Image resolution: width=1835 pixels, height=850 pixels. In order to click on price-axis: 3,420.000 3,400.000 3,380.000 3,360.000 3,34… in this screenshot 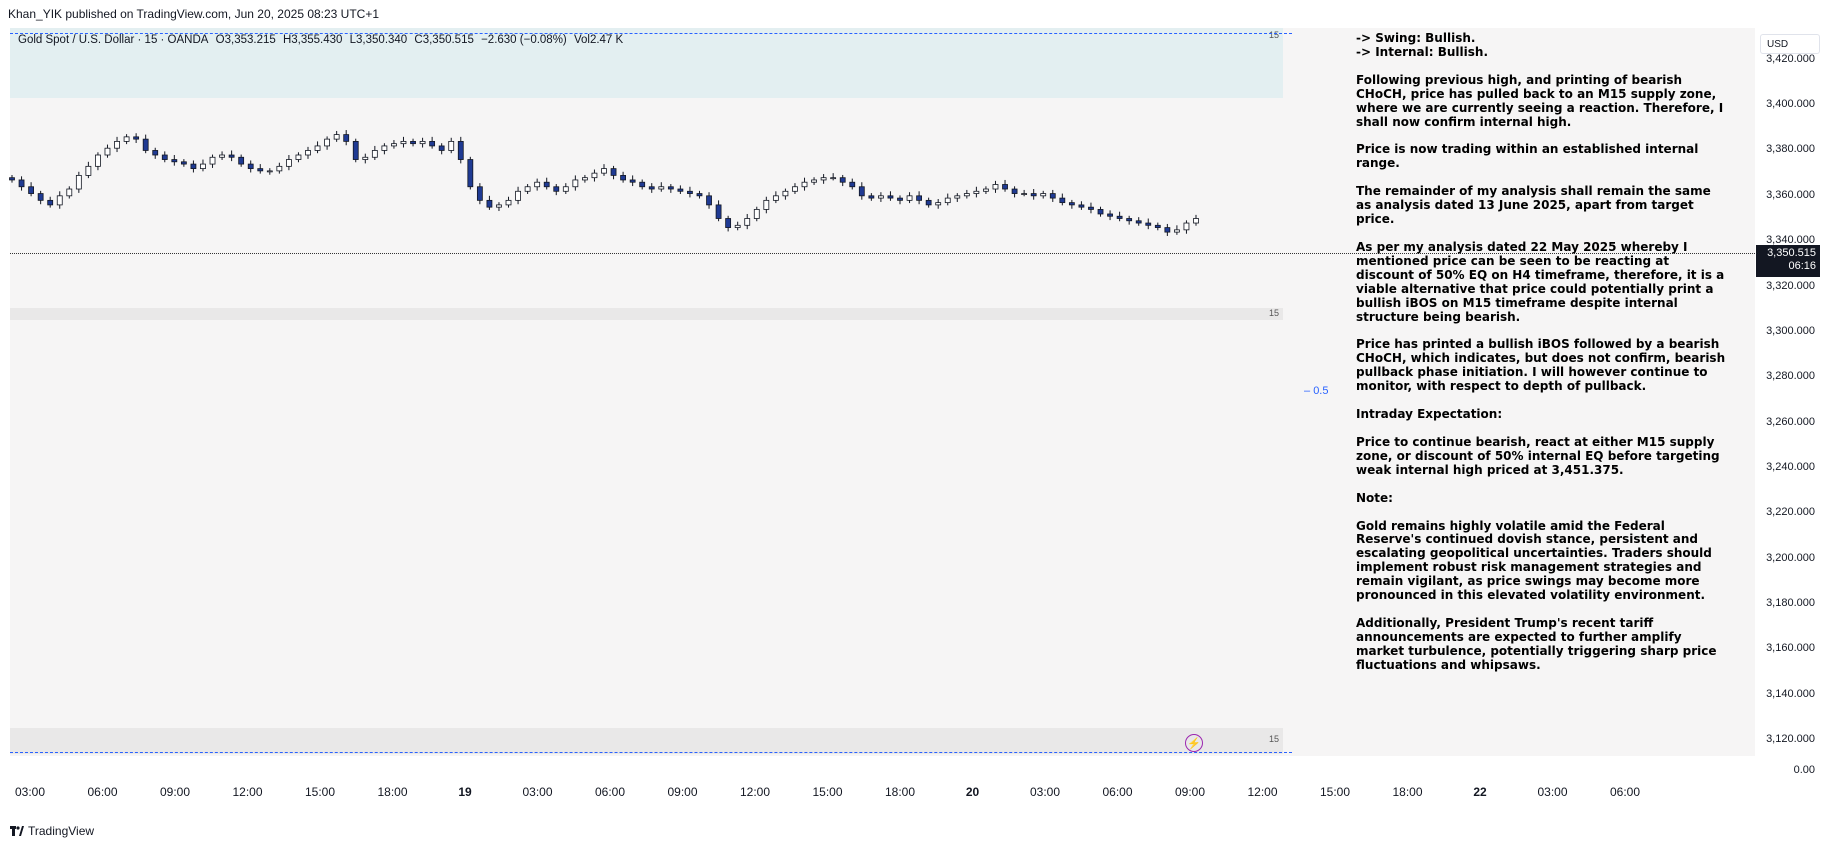, I will do `click(1795, 392)`.